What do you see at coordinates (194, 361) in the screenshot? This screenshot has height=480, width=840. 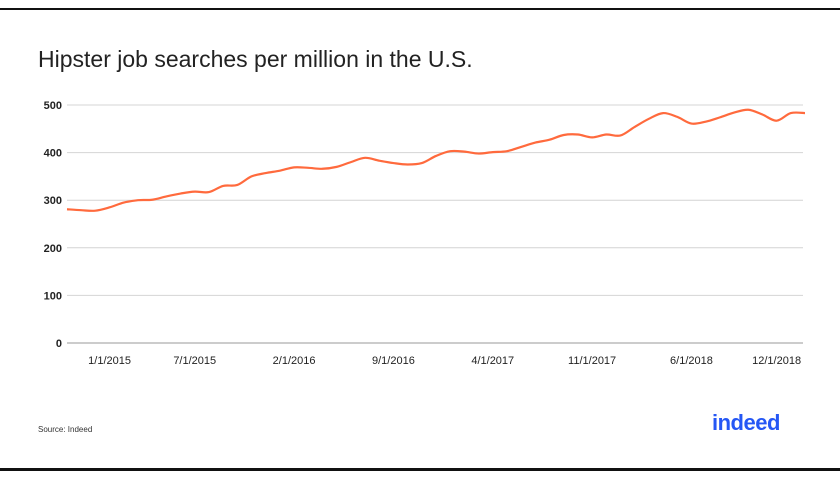 I see `x-tick-label: 7/1/2015` at bounding box center [194, 361].